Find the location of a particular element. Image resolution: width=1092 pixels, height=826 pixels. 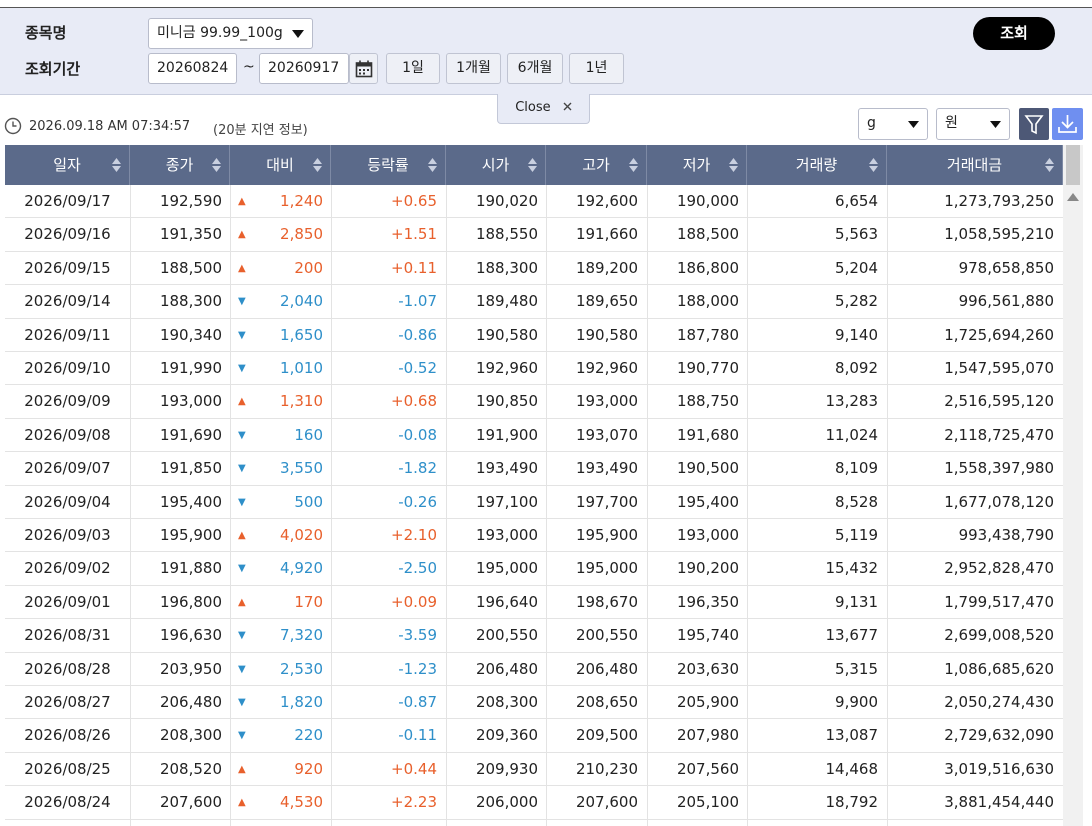

column-header: 저가 is located at coordinates (697, 165).